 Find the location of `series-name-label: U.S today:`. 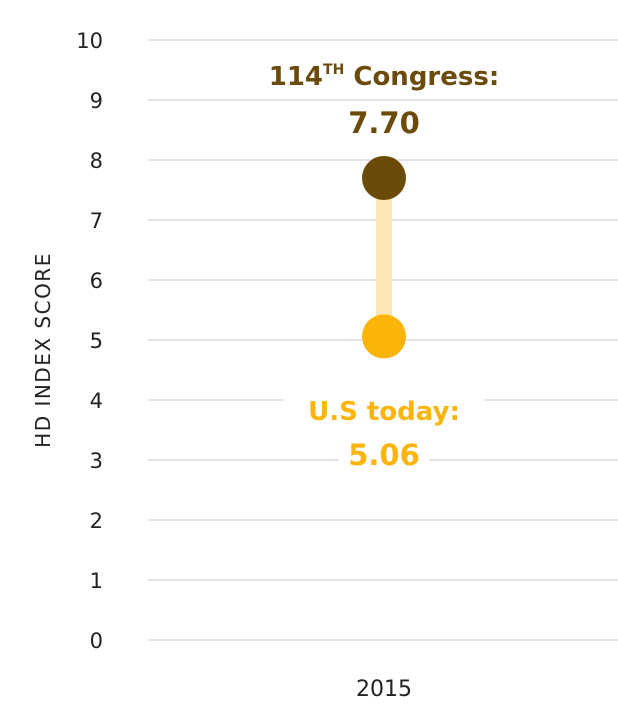

series-name-label: U.S today: is located at coordinates (384, 412).